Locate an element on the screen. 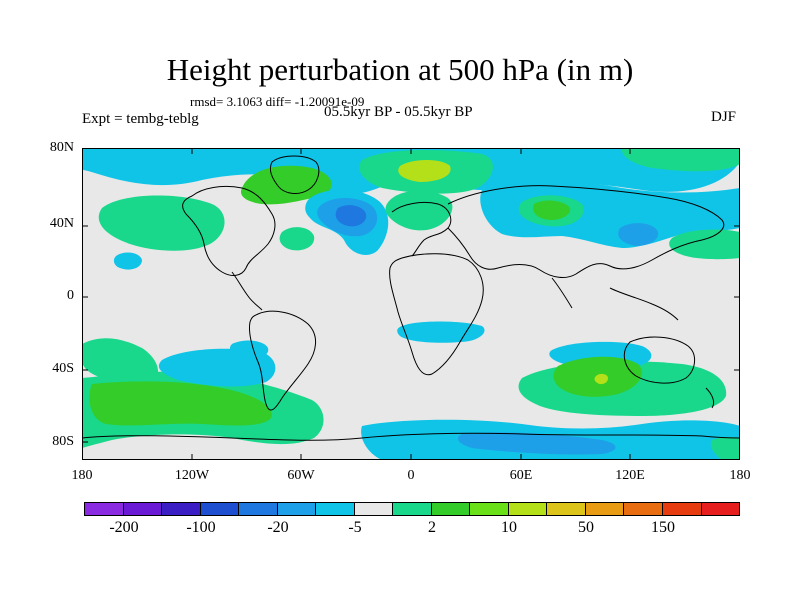 This screenshot has height=600, width=800. lightgreen-region-subtropical-atlantic is located at coordinates (297, 239).